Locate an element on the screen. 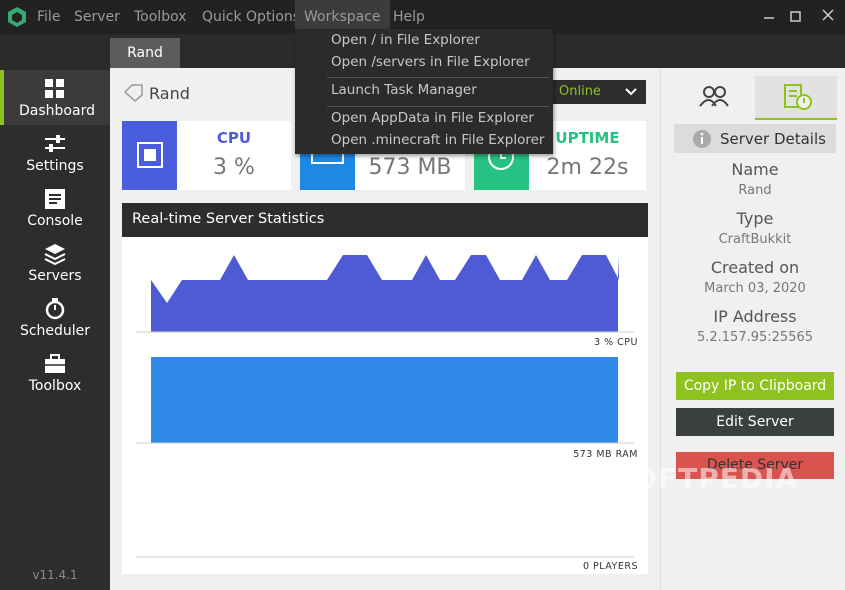 The width and height of the screenshot is (845, 590). cpu-card: CPU 3 % is located at coordinates (206, 155).